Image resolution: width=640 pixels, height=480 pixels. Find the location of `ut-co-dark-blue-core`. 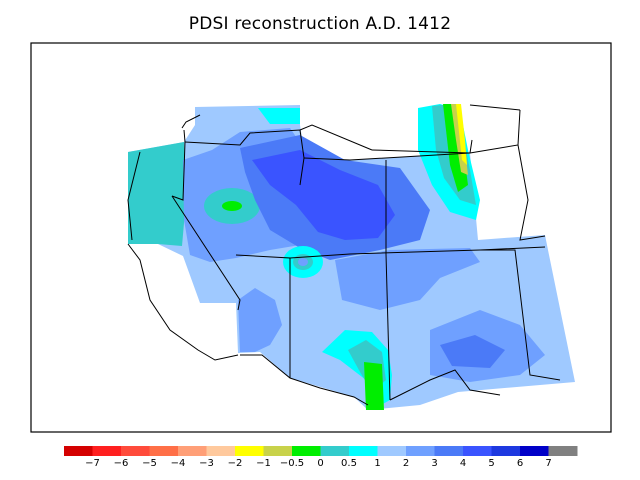

ut-co-dark-blue-core is located at coordinates (323, 195).